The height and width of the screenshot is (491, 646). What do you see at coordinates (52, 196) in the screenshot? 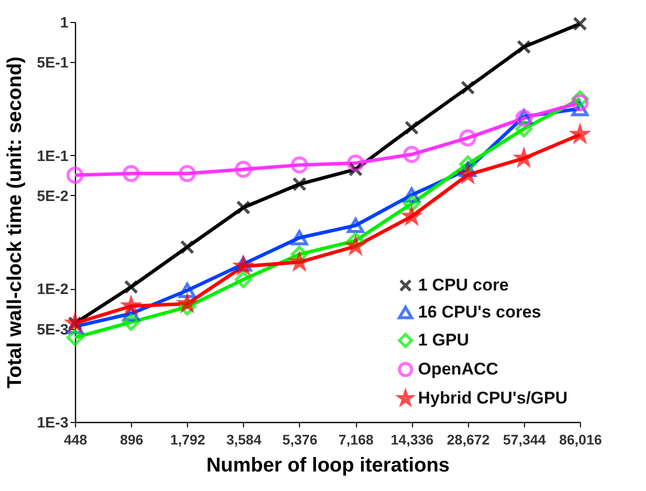
I see `y-tick-label: 5E-2` at bounding box center [52, 196].